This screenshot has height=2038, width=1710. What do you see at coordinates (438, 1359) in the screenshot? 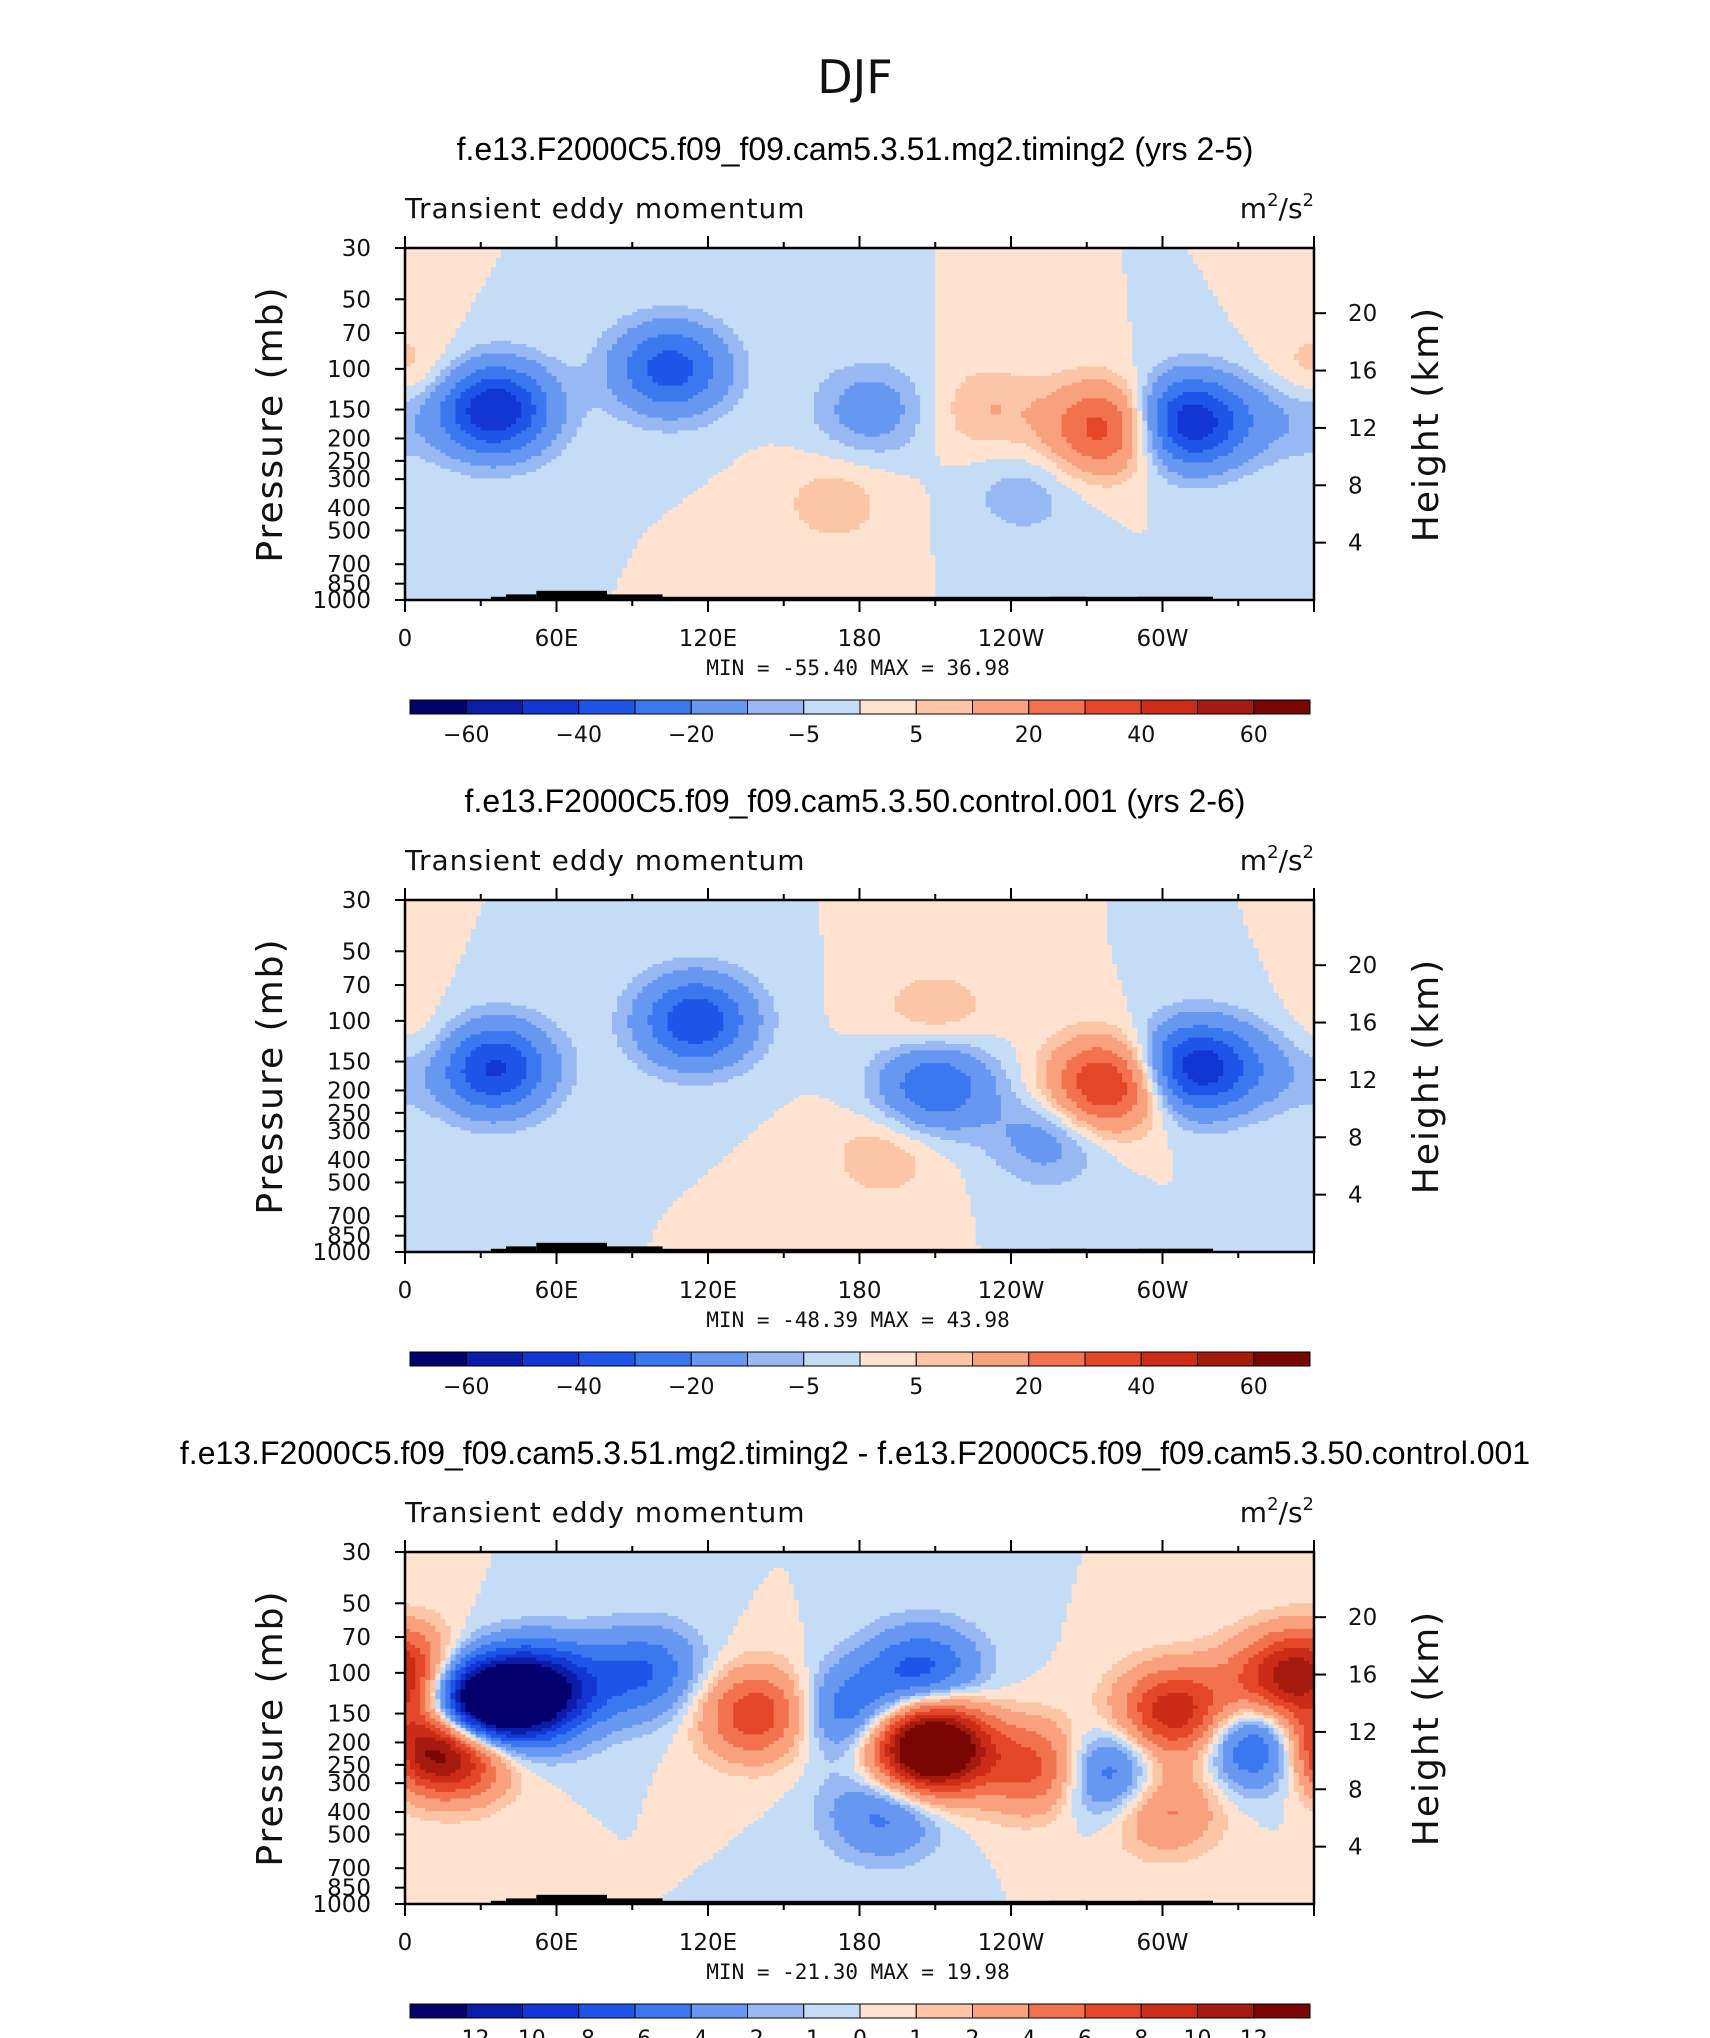
I see `colorbar-bin` at bounding box center [438, 1359].